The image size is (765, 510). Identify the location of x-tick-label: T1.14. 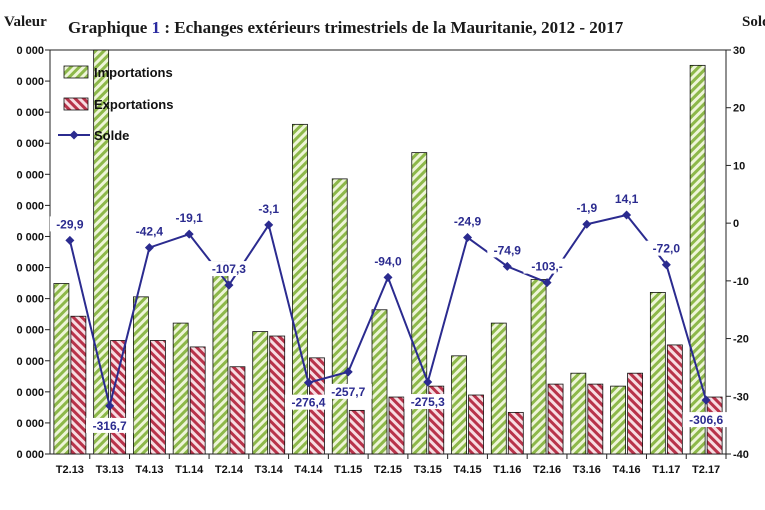
(189, 470).